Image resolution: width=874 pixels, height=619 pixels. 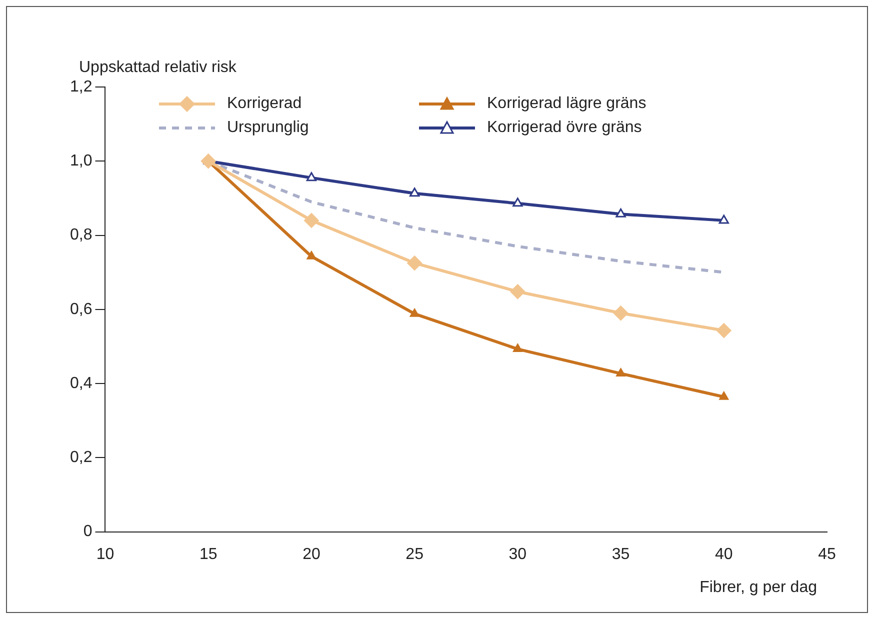 What do you see at coordinates (81, 383) in the screenshot?
I see `y-tick-label: 0,4` at bounding box center [81, 383].